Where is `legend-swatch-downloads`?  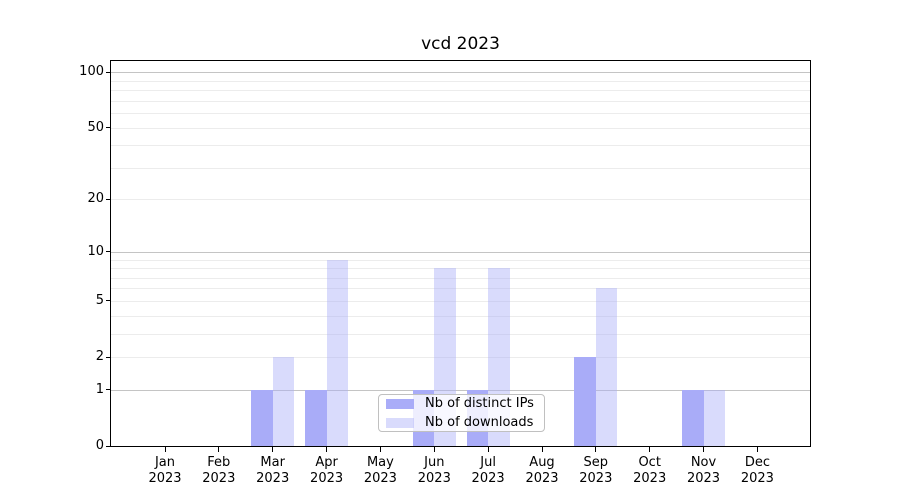
legend-swatch-downloads is located at coordinates (400, 422).